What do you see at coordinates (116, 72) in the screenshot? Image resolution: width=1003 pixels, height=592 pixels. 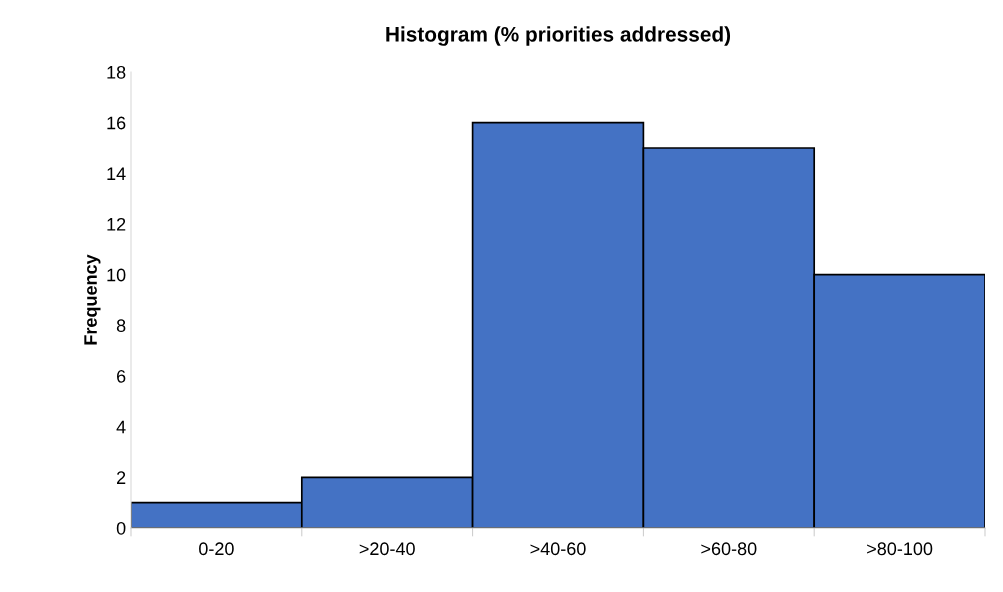 I see `y-tick-label: 18` at bounding box center [116, 72].